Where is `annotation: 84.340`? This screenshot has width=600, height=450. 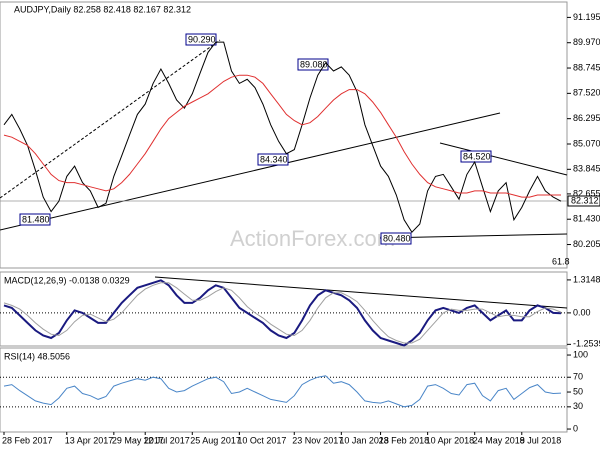 annotation: 84.340 is located at coordinates (274, 159).